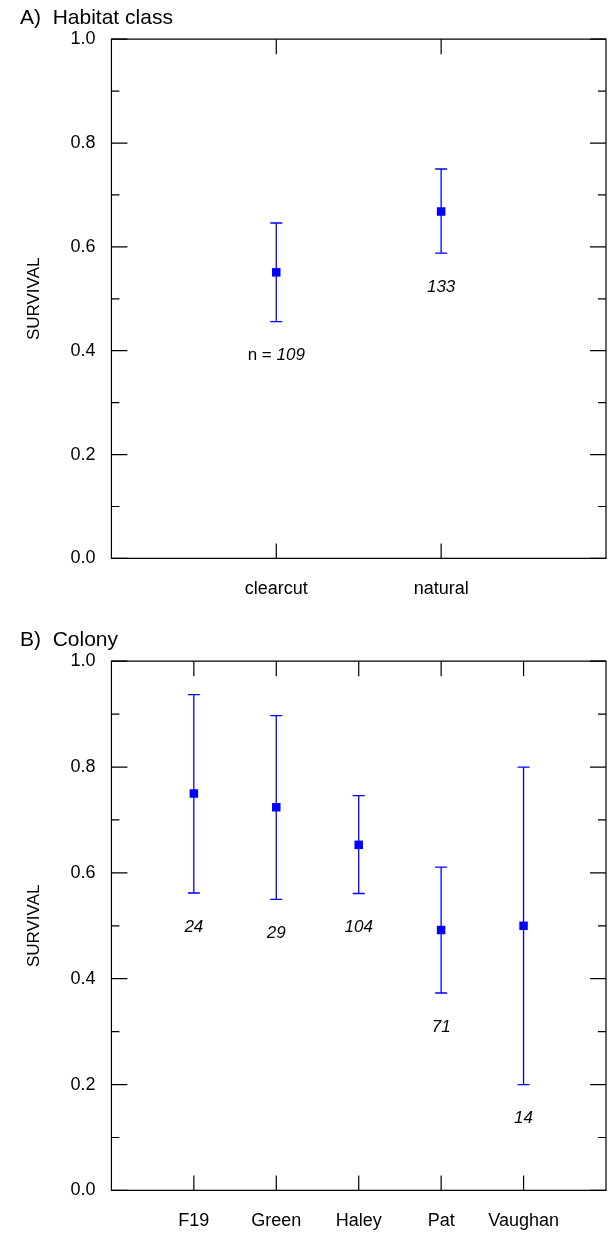 The image size is (612, 1254). Describe the element at coordinates (194, 1220) in the screenshot. I see `x-tick-label: F19` at that location.